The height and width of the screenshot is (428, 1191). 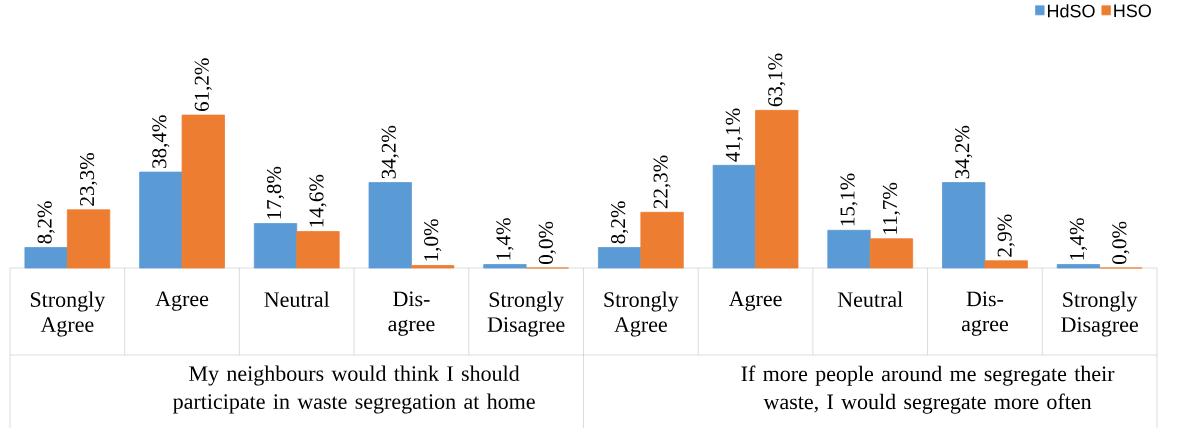 What do you see at coordinates (354, 389) in the screenshot?
I see `text: My neighbours would think I should participate in waste segregation at home` at bounding box center [354, 389].